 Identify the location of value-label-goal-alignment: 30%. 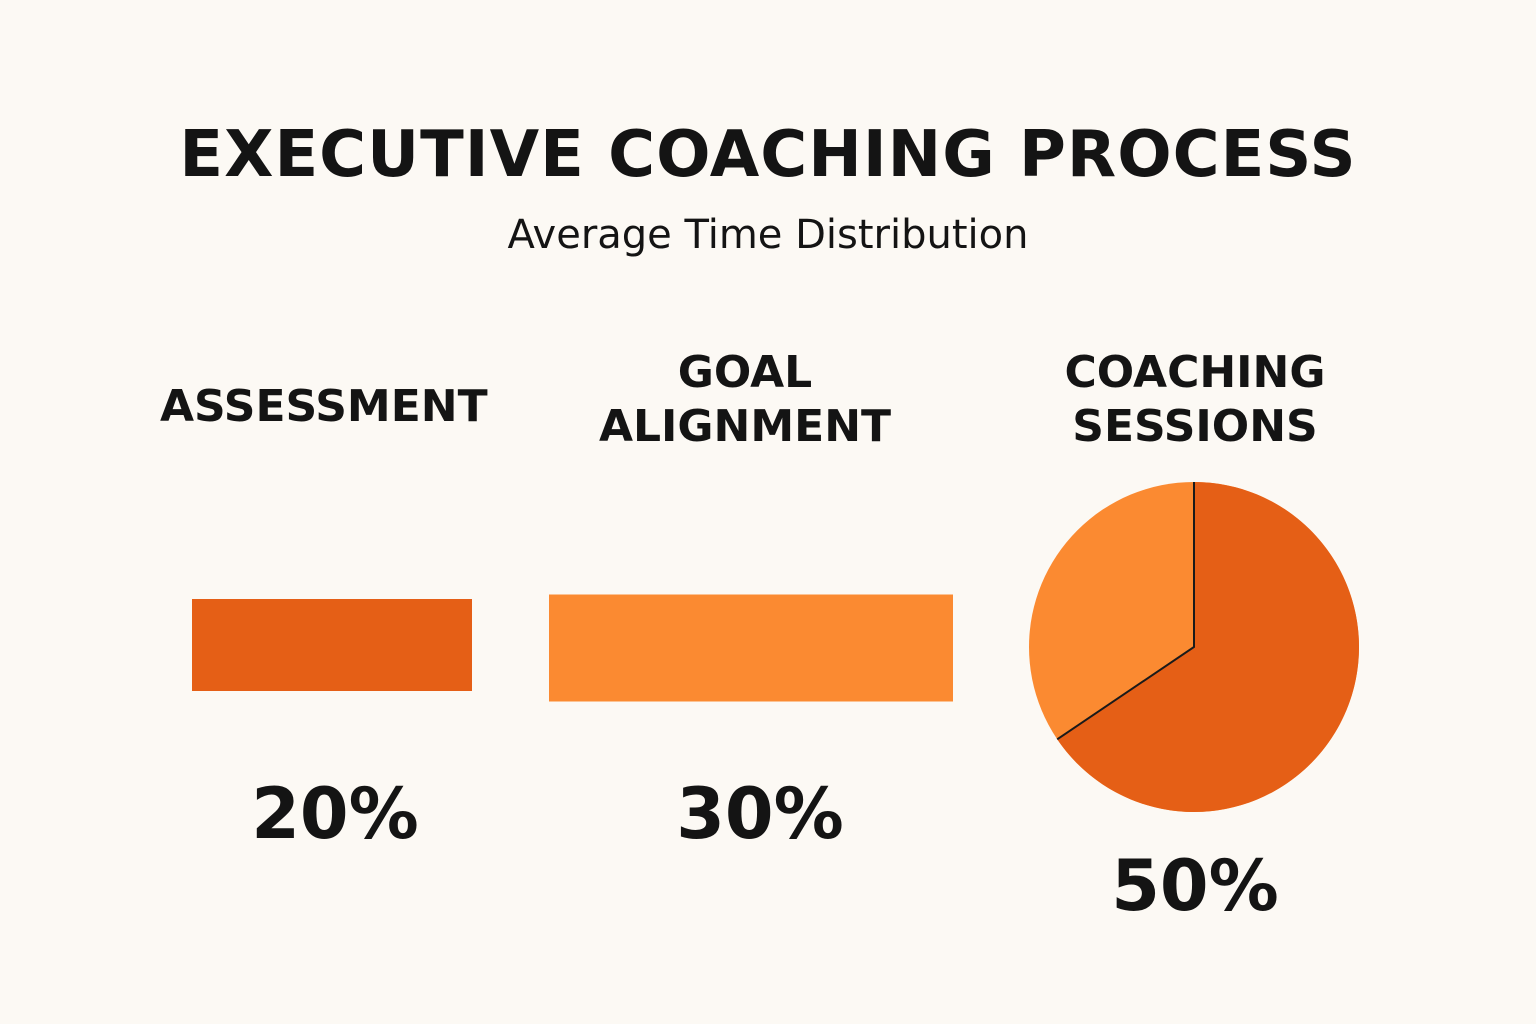
(760, 814).